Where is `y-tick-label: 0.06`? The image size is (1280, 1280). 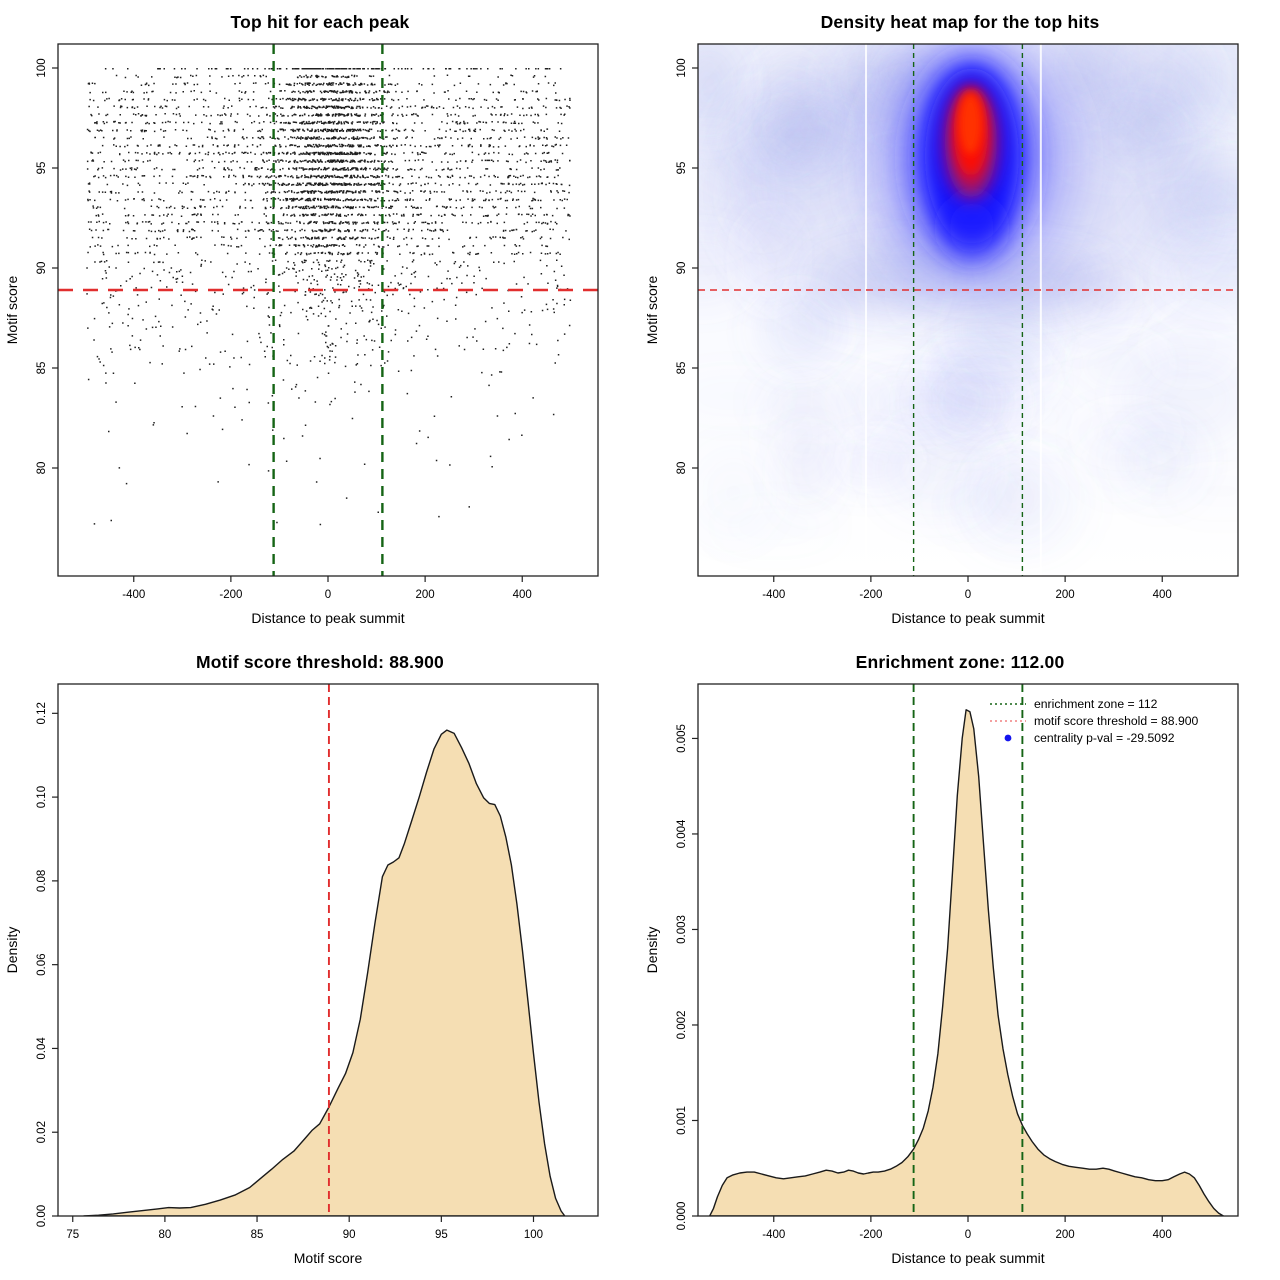 y-tick-label: 0.06 is located at coordinates (42, 964).